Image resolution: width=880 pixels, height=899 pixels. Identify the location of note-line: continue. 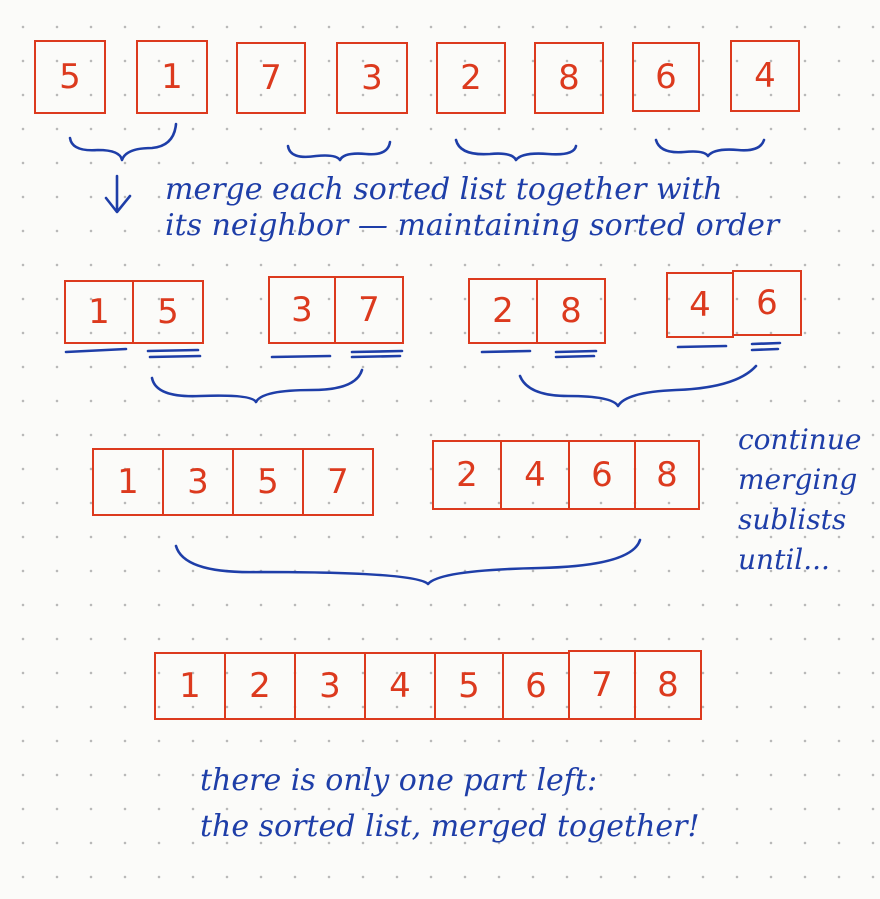
(800, 439).